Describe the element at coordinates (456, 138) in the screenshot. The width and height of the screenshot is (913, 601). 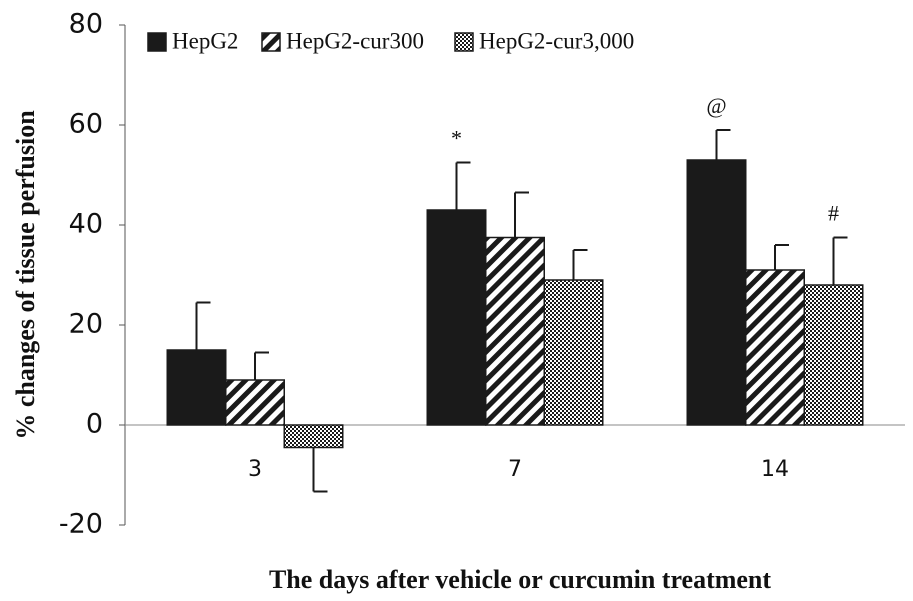
I see `annotation: *` at that location.